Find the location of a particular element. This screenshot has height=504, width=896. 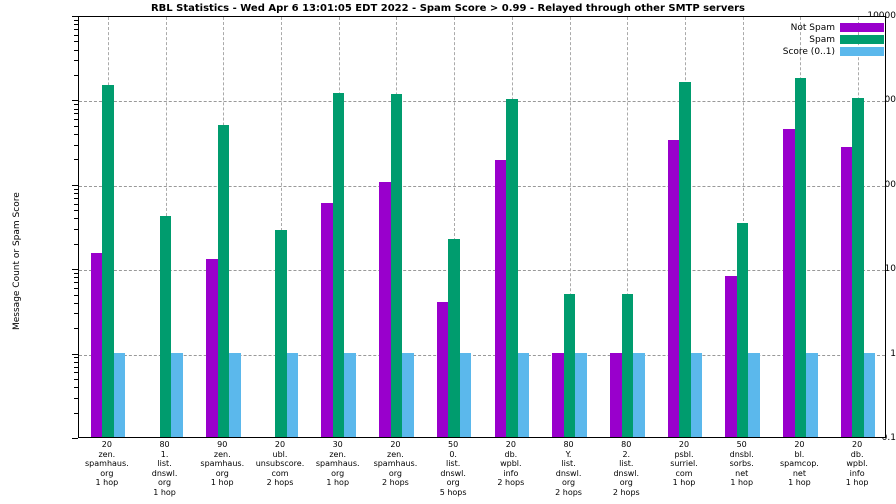

x-tick-label-6: 50 0. list. dnswl. org 5 hops is located at coordinates (453, 469).